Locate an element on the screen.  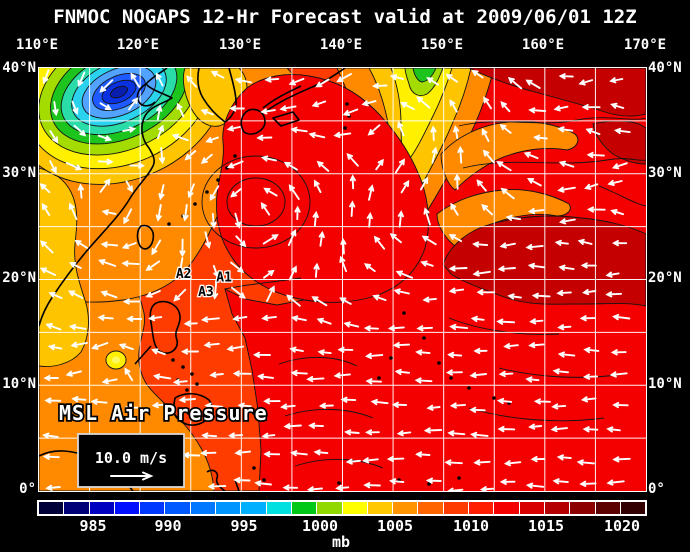
ytick-left-0: 0° is located at coordinates (27, 489).